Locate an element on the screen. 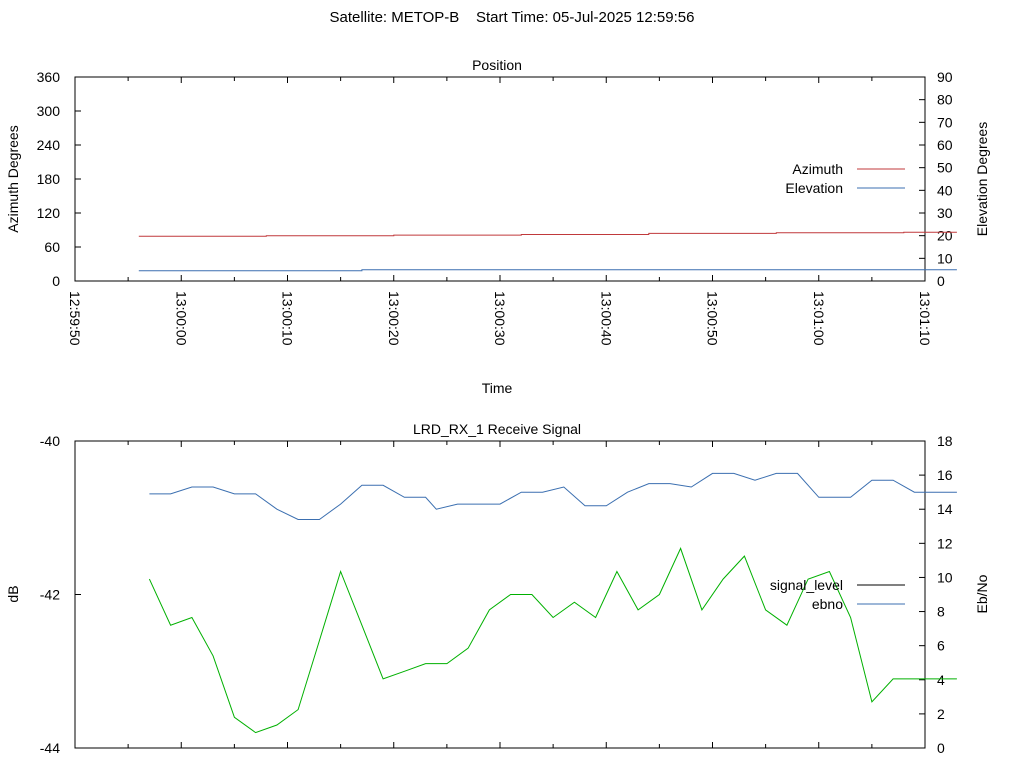 The width and height of the screenshot is (1024, 768). y-tick-label: 300 is located at coordinates (49, 111).